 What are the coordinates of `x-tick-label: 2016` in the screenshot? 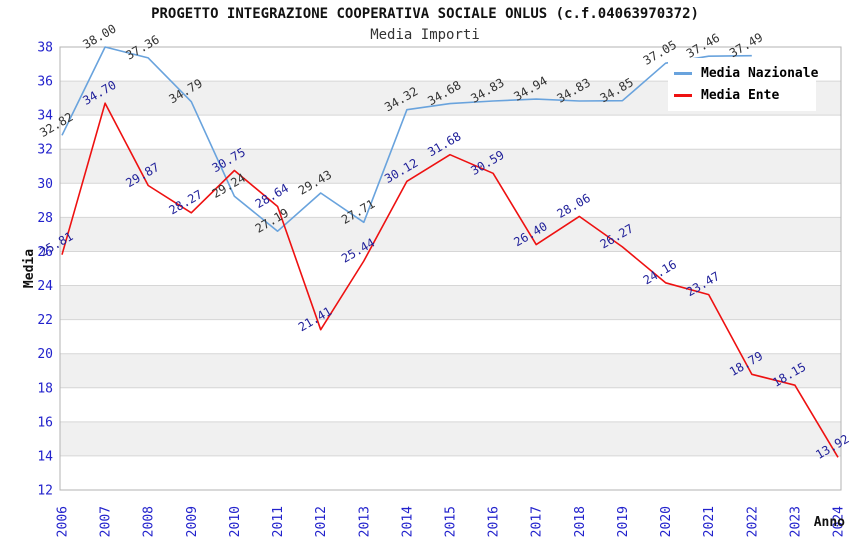 It's located at (494, 521).